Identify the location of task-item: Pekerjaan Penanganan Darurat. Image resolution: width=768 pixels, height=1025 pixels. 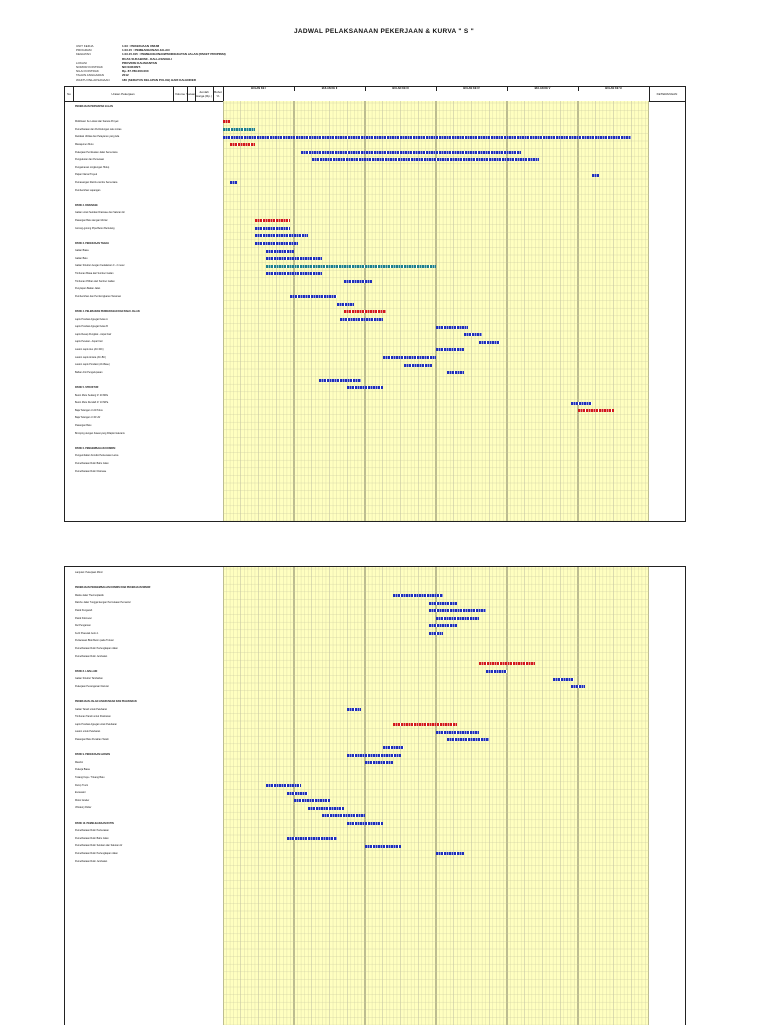
(92, 686).